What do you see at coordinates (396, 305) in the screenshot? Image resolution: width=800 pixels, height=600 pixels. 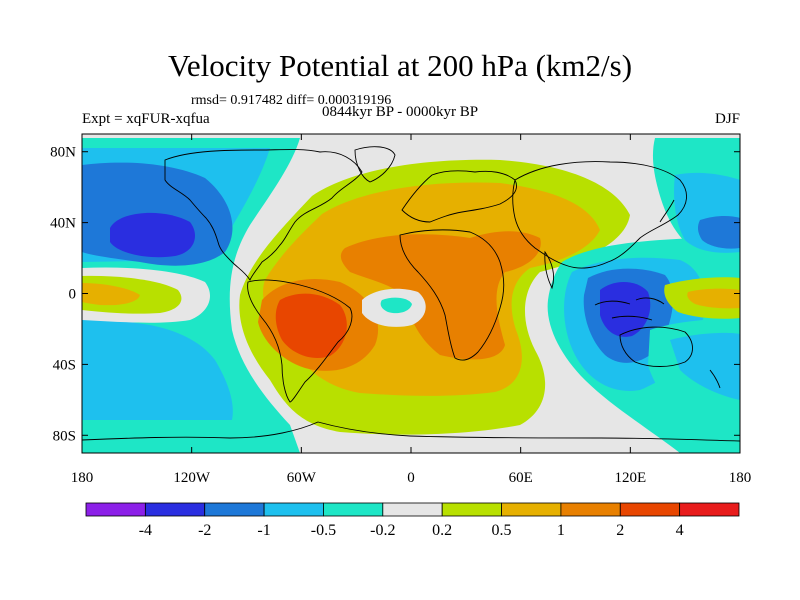 I see `atlantic-negative-pocket` at bounding box center [396, 305].